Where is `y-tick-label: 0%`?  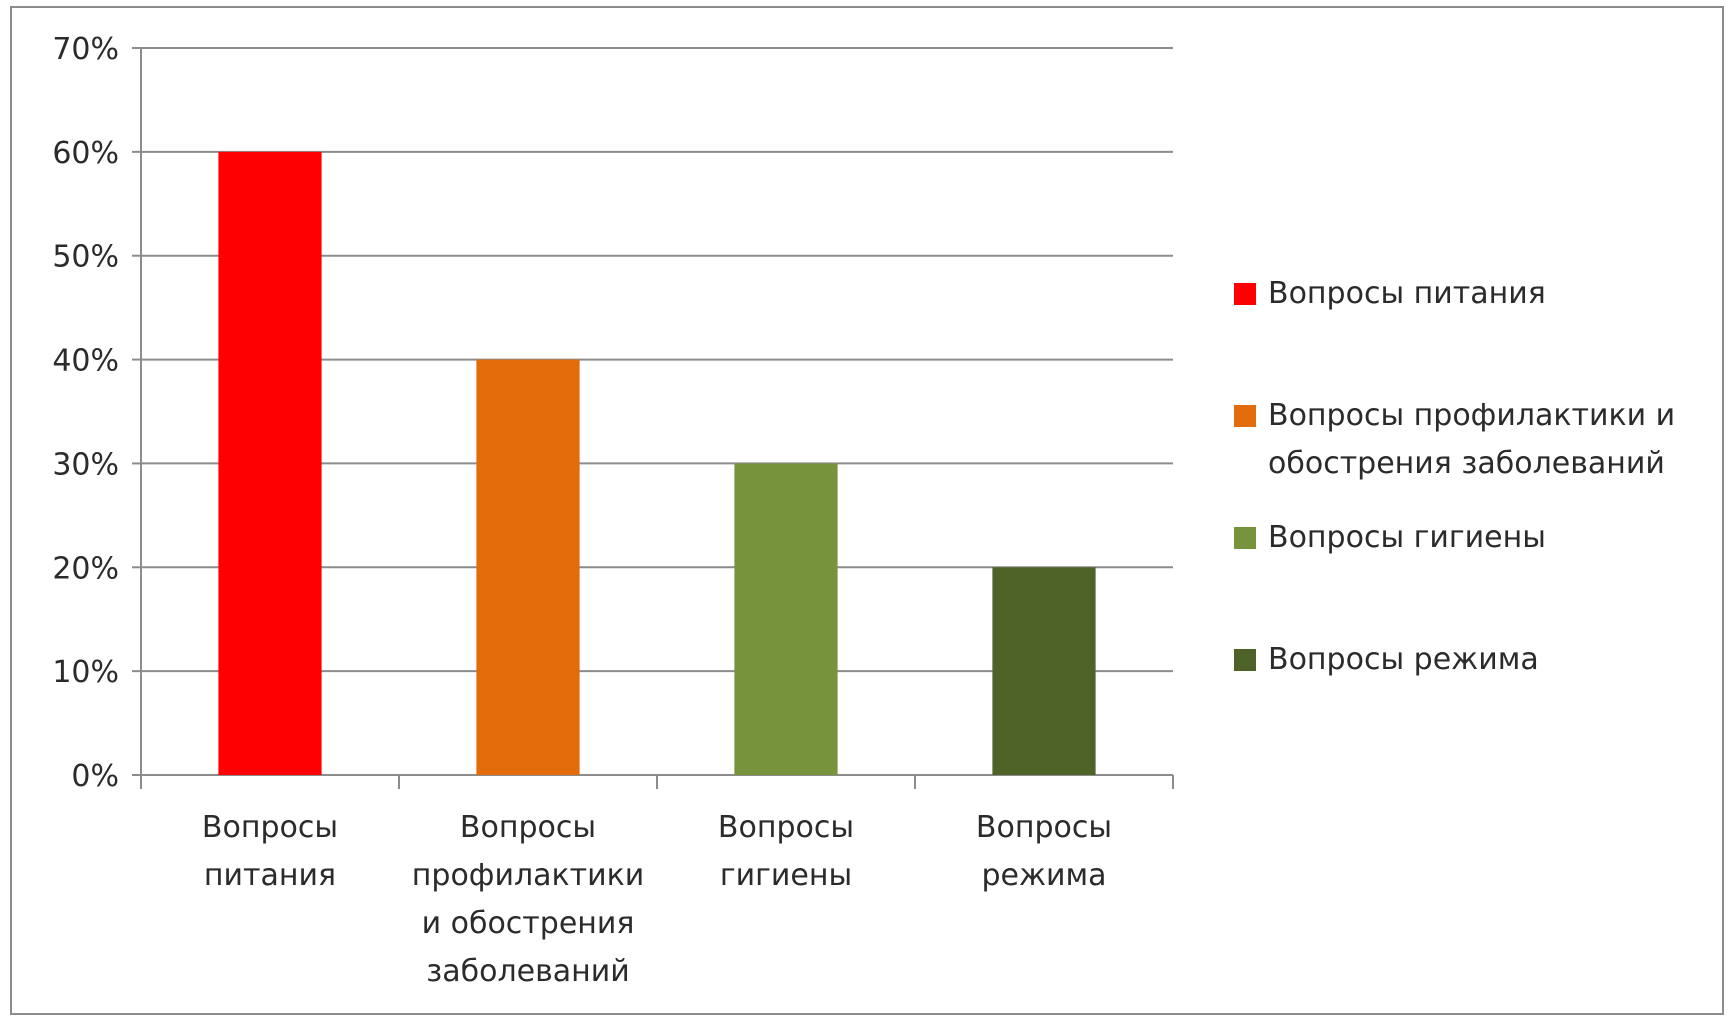 y-tick-label: 0% is located at coordinates (95, 776).